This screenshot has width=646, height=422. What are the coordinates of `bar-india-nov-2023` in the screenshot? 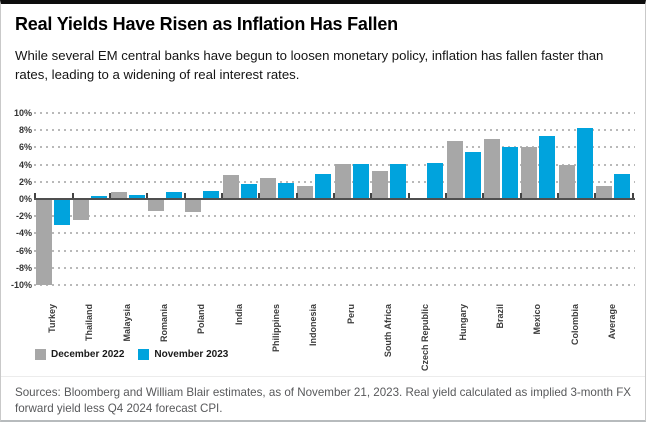 It's located at (248, 191).